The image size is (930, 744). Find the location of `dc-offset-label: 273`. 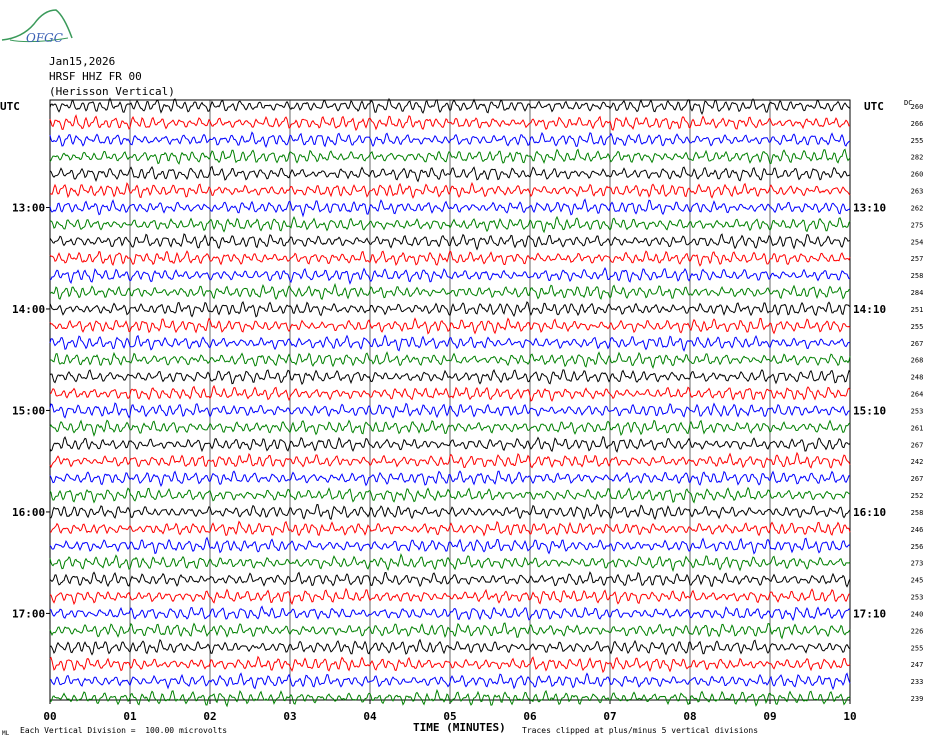

dc-offset-label: 273 is located at coordinates (917, 564).